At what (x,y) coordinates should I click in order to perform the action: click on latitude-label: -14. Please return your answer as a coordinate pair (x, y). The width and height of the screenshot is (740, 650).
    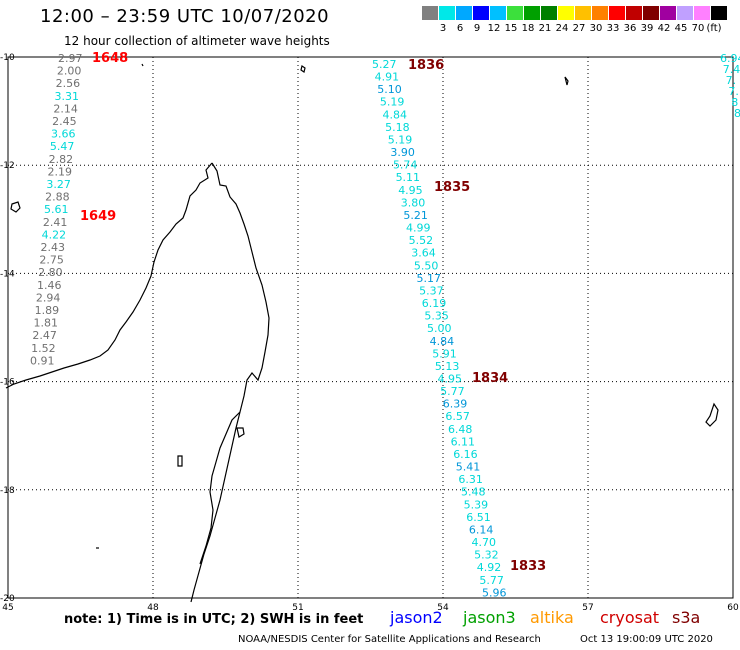
    Looking at the image, I should click on (7, 274).